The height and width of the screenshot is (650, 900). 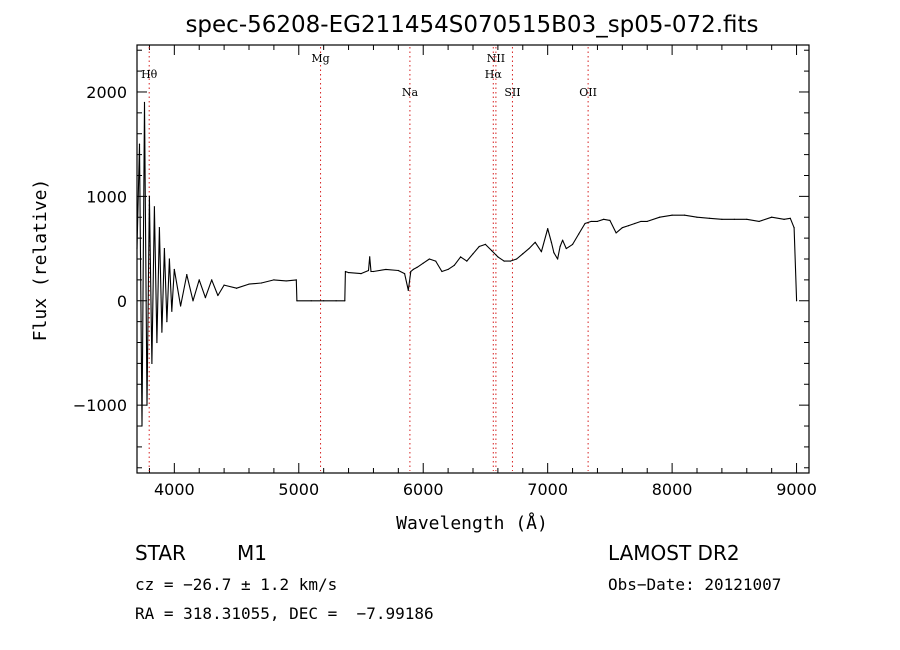 What do you see at coordinates (423, 489) in the screenshot?
I see `x-tick-label: 6000` at bounding box center [423, 489].